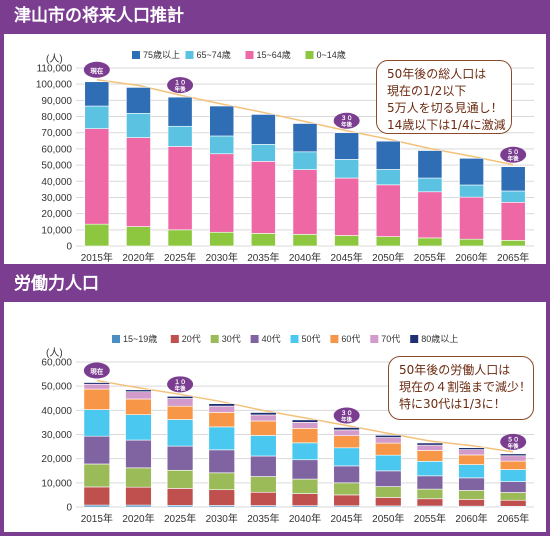 The image size is (550, 536). What do you see at coordinates (54, 59) in the screenshot?
I see `population-unit-label: (人)` at bounding box center [54, 59].